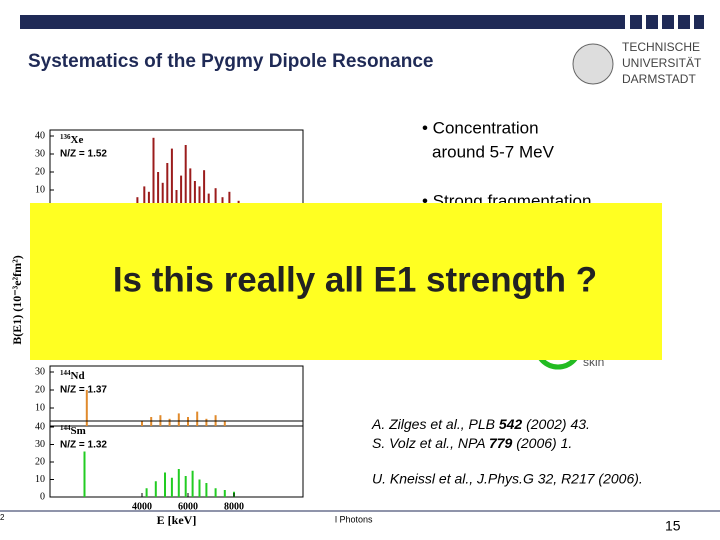 The image size is (720, 540). Describe the element at coordinates (78, 431) in the screenshot. I see `element: Sm` at that location.